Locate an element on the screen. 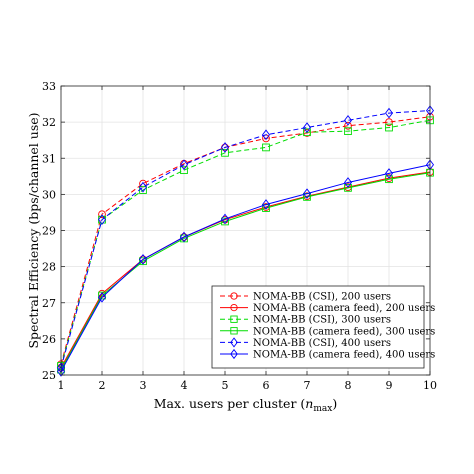 The width and height of the screenshot is (474, 474). legend-item: NOMA-BB (CSI), 200 users is located at coordinates (305, 297).